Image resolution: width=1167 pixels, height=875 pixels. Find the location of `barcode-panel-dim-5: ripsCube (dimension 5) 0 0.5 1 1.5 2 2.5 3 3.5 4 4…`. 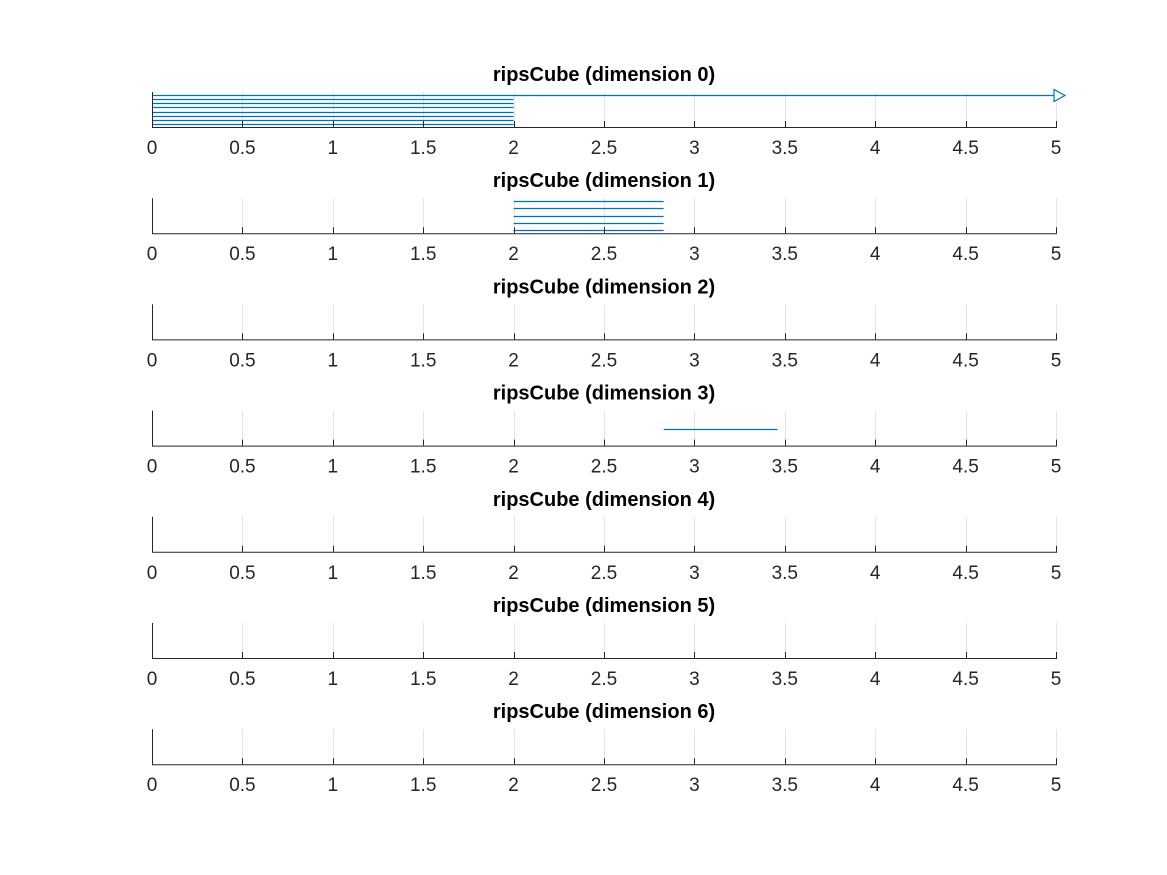

barcode-panel-dim-5: ripsCube (dimension 5) 0 0.5 1 1.5 2 2.5 3 3.5 4 4… is located at coordinates (604, 642).